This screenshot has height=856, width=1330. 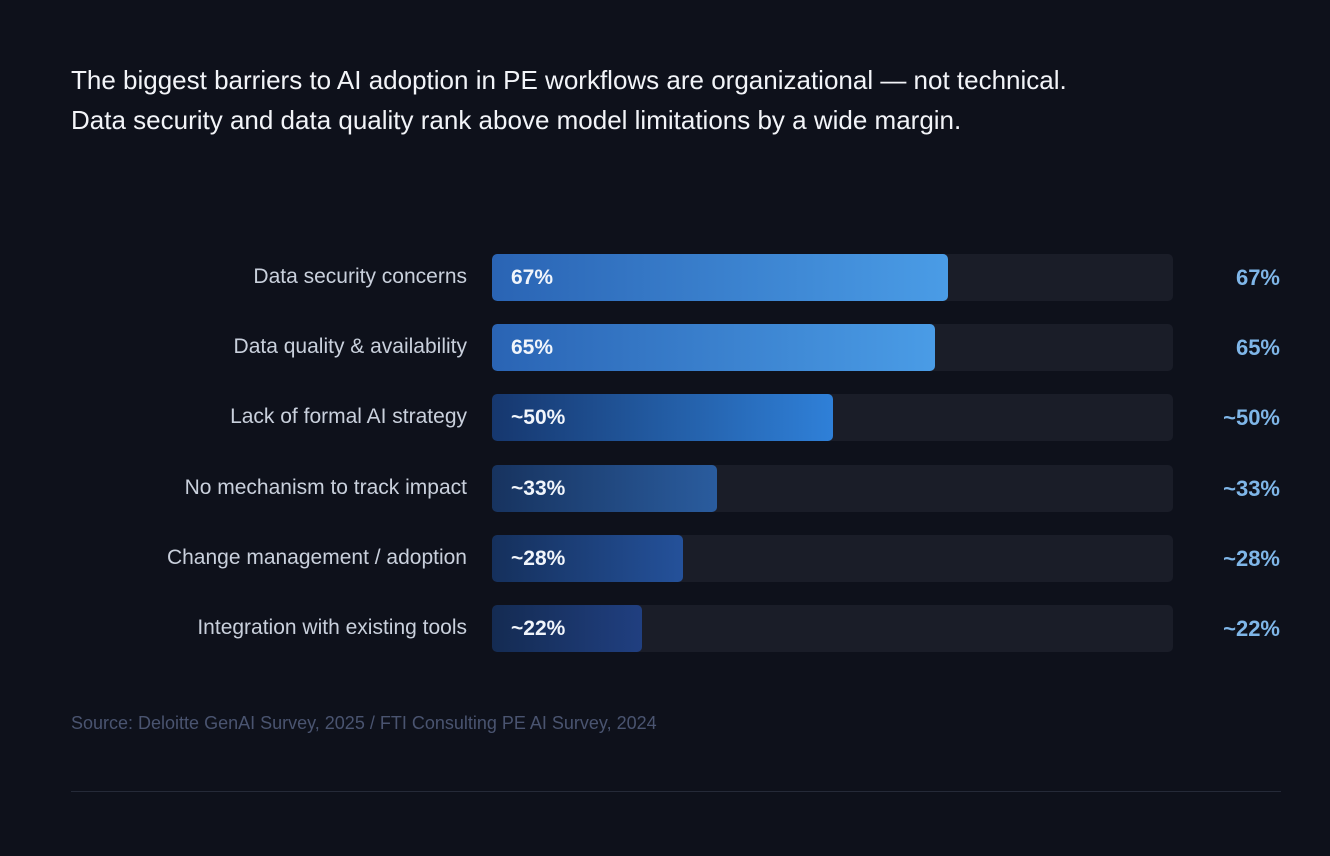 I want to click on chart-row: Lack of formal AI strategy ~50% ~50%, so click(x=665, y=417).